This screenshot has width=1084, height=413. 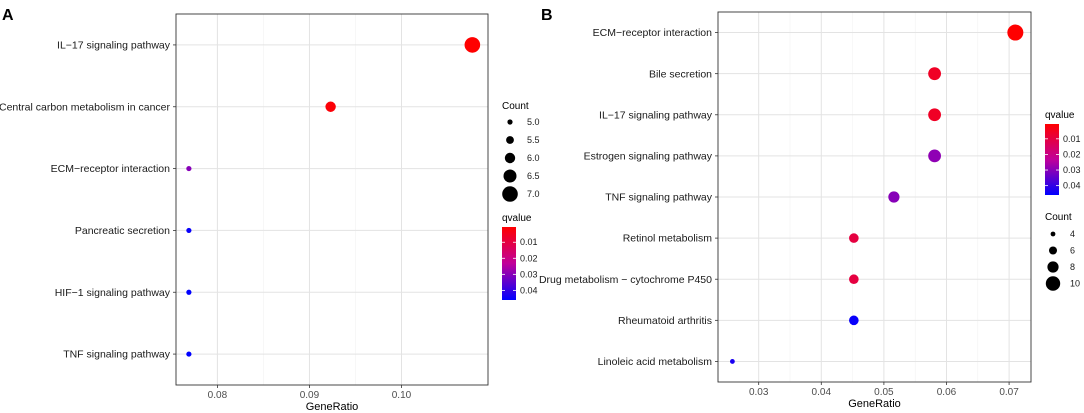 What do you see at coordinates (874, 404) in the screenshot?
I see `panel-b-x-axis-title: GeneRatio` at bounding box center [874, 404].